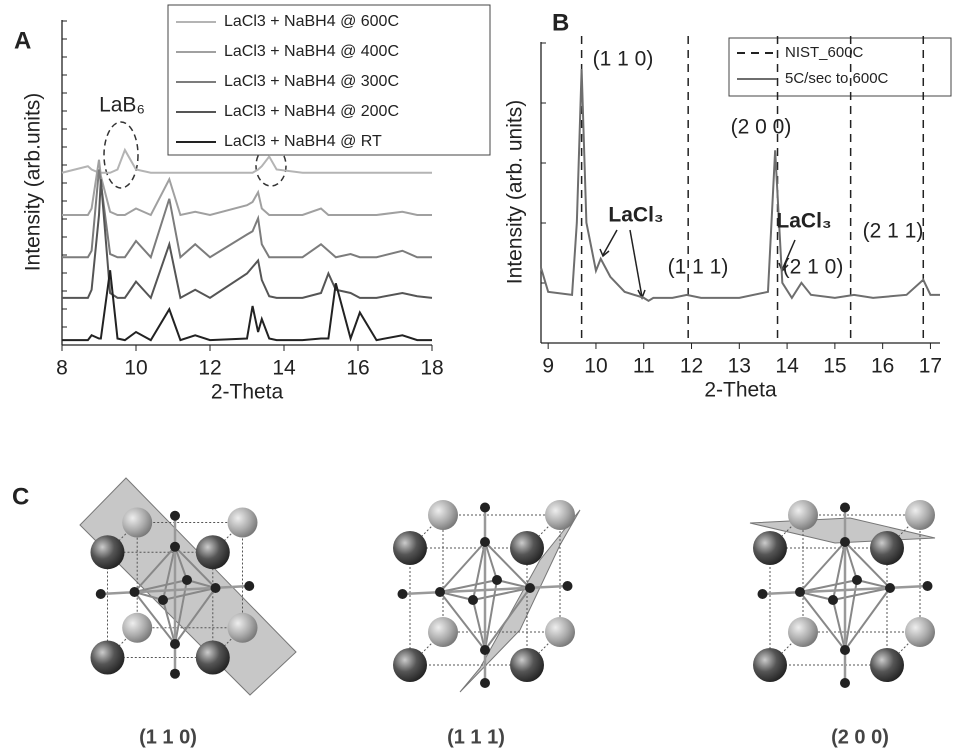 The height and width of the screenshot is (752, 954). I want to click on arrow, so click(610, 242).